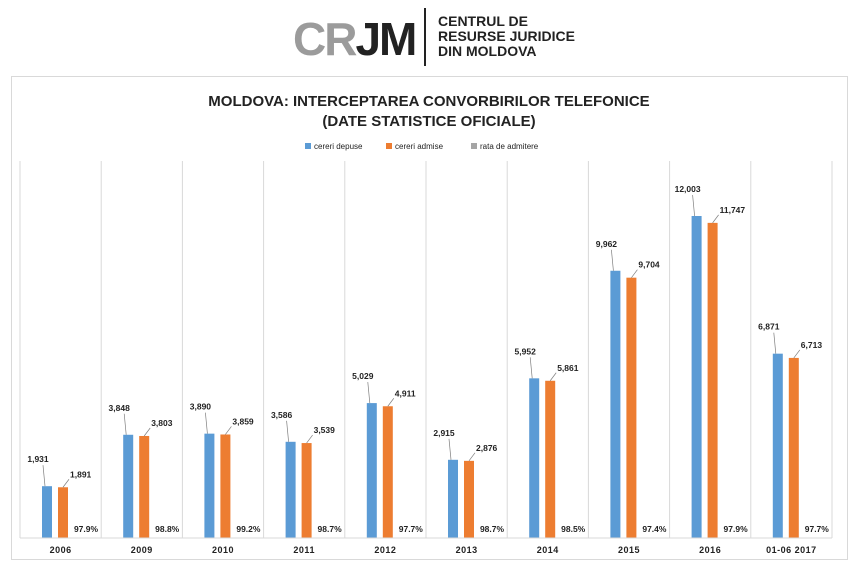 This screenshot has height=568, width=859. Describe the element at coordinates (61, 550) in the screenshot. I see `x-tick-label: 2006` at that location.